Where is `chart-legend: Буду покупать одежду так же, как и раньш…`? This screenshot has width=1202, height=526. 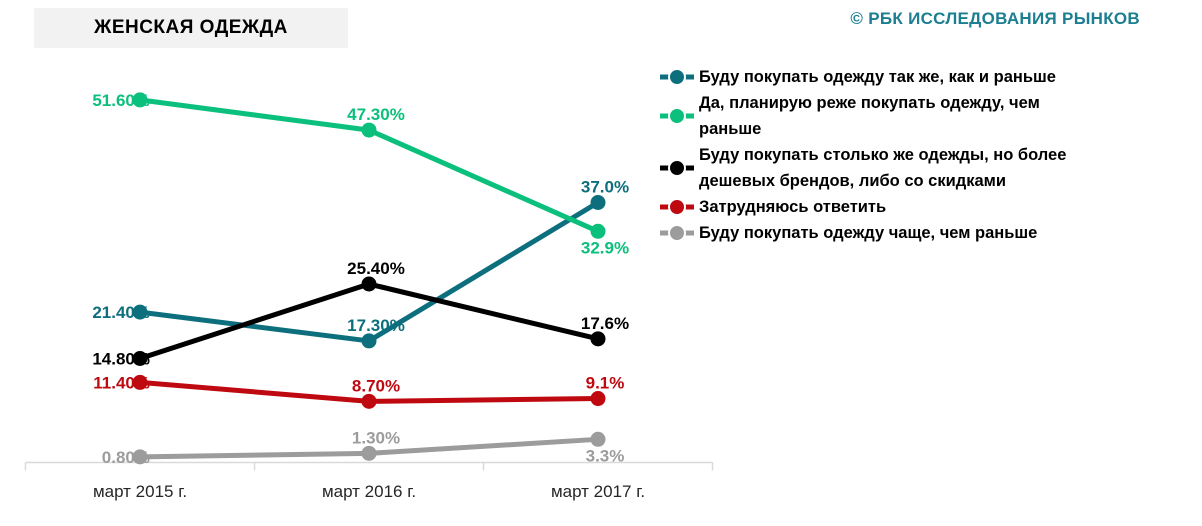 chart-legend: Буду покупать одежду так же, как и раньш… is located at coordinates (915, 155).